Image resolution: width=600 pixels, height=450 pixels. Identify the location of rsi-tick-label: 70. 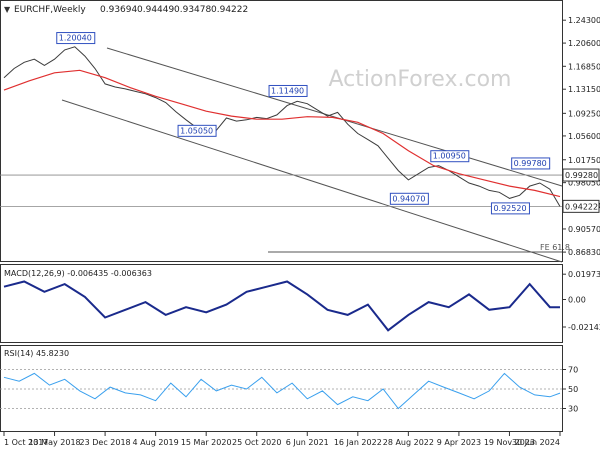
(573, 370).